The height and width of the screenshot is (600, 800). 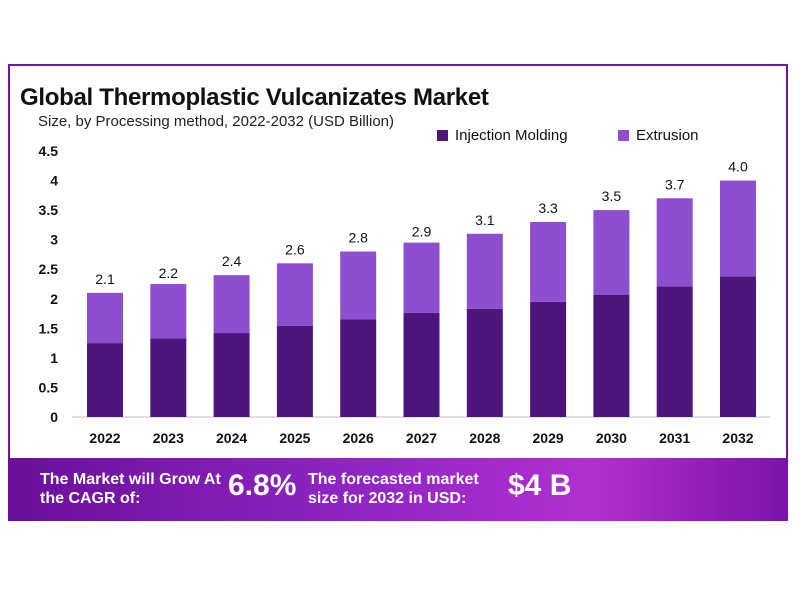 What do you see at coordinates (104, 438) in the screenshot?
I see `x-tick-label: 2022` at bounding box center [104, 438].